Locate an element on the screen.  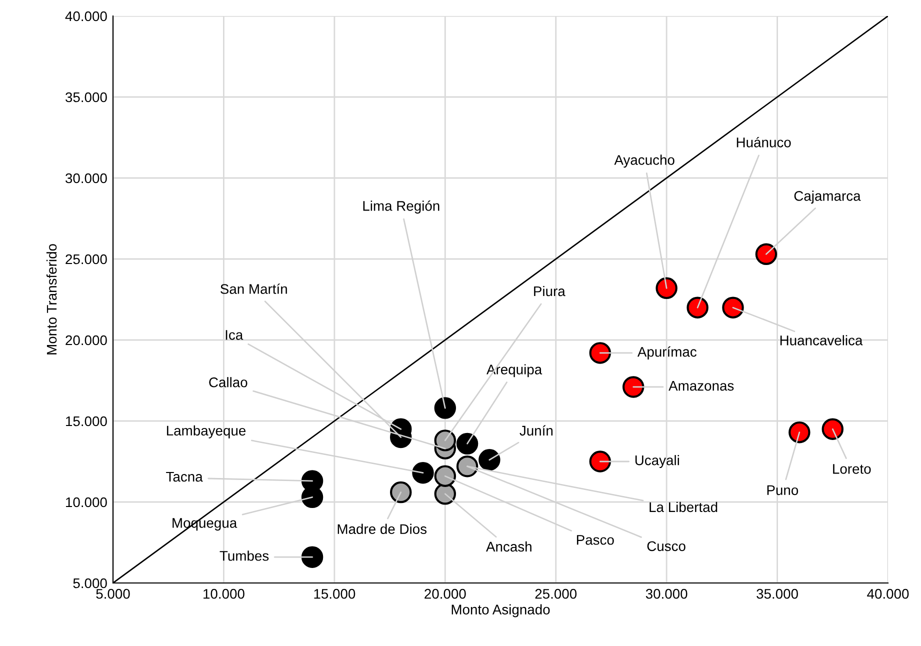
annotation: Ayacucho is located at coordinates (644, 161).